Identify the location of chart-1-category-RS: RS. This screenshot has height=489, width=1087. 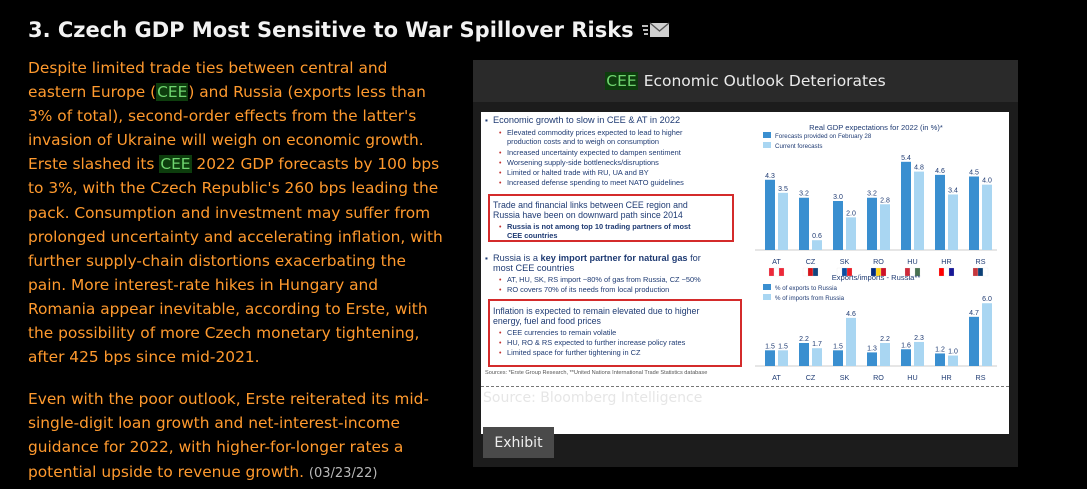
(981, 377).